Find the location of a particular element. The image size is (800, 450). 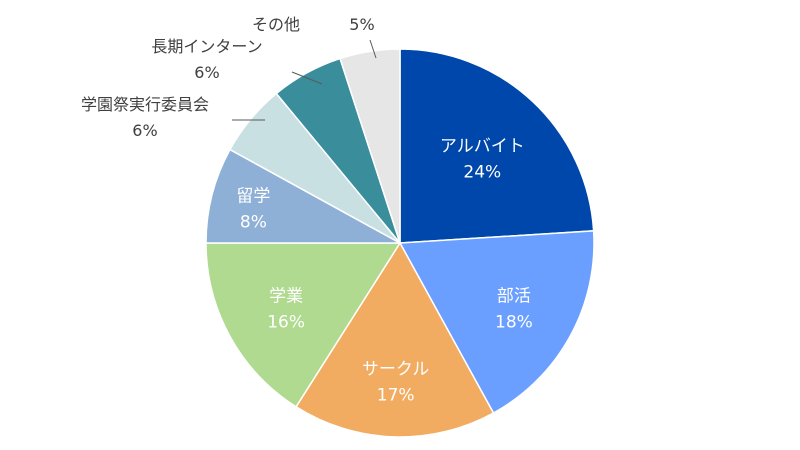

slice-value-label: 24% is located at coordinates (482, 172).